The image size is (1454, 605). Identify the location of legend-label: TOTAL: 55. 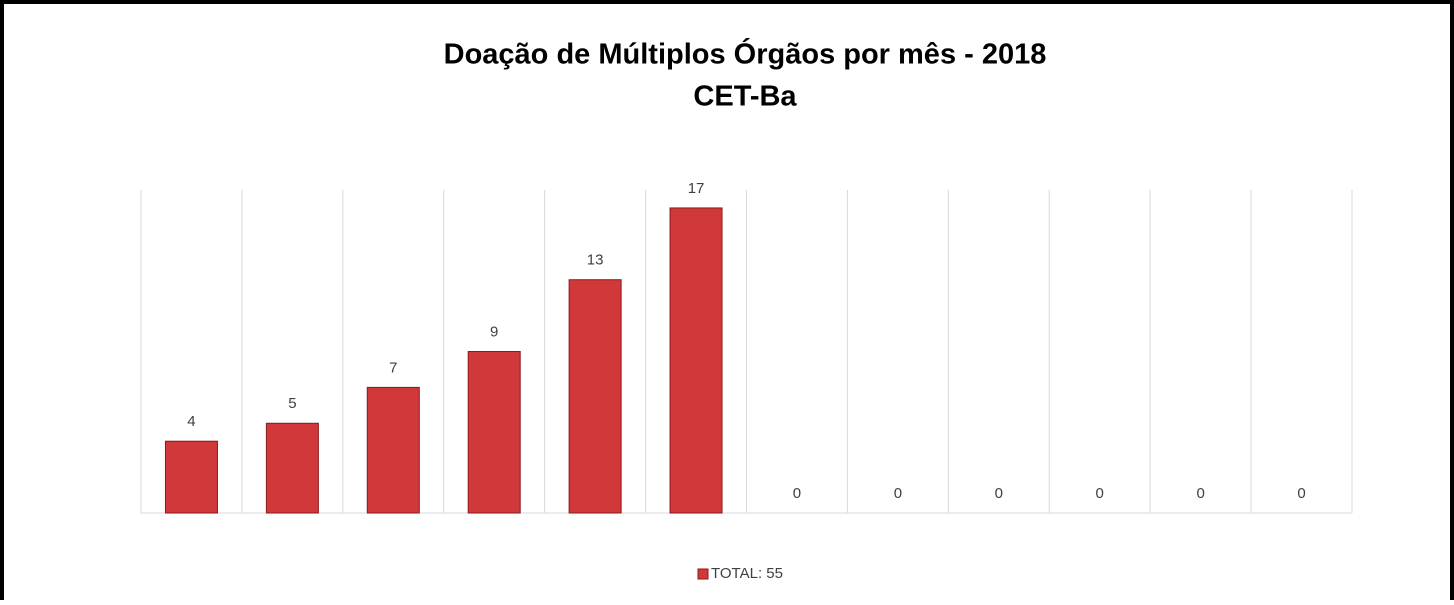
(747, 573).